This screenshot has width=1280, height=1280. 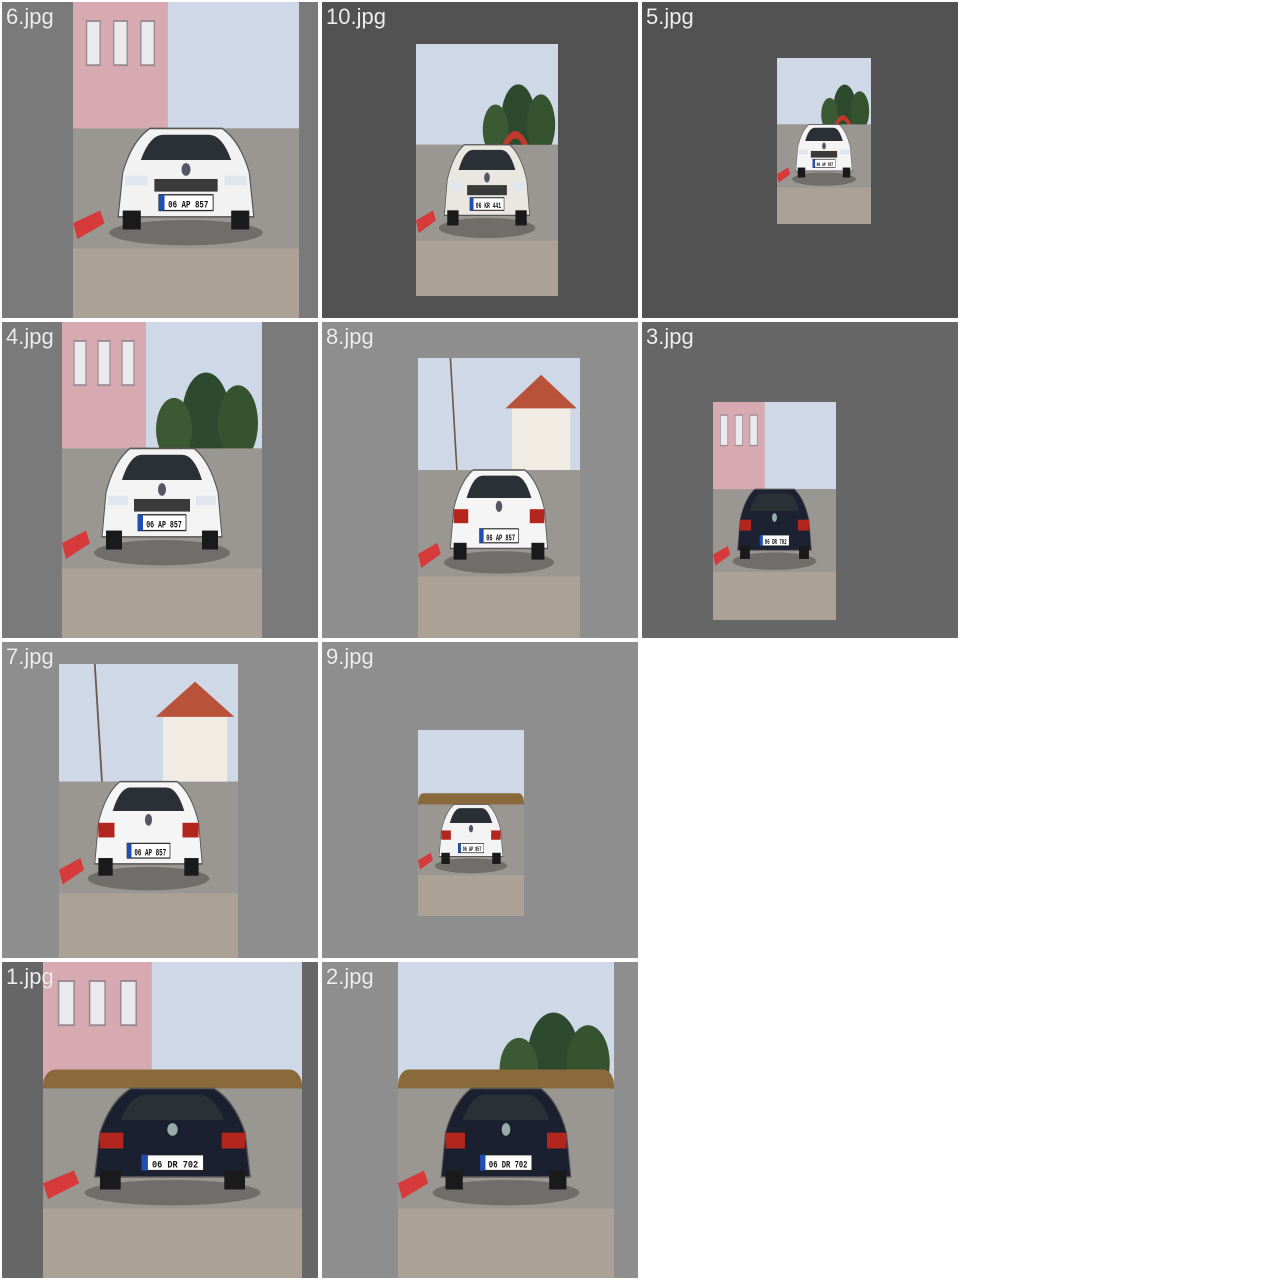 I want to click on thumbnail-tile: 5.jpg 06 AP 857, so click(x=800, y=160).